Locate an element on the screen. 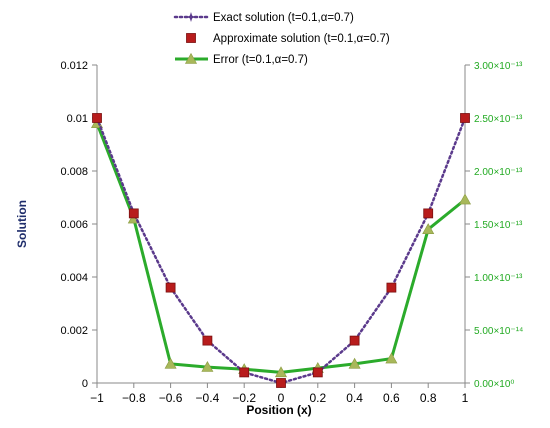 This screenshot has height=428, width=550. legend-item: Exact solution (t=0.1,α=0.7) is located at coordinates (263, 18).